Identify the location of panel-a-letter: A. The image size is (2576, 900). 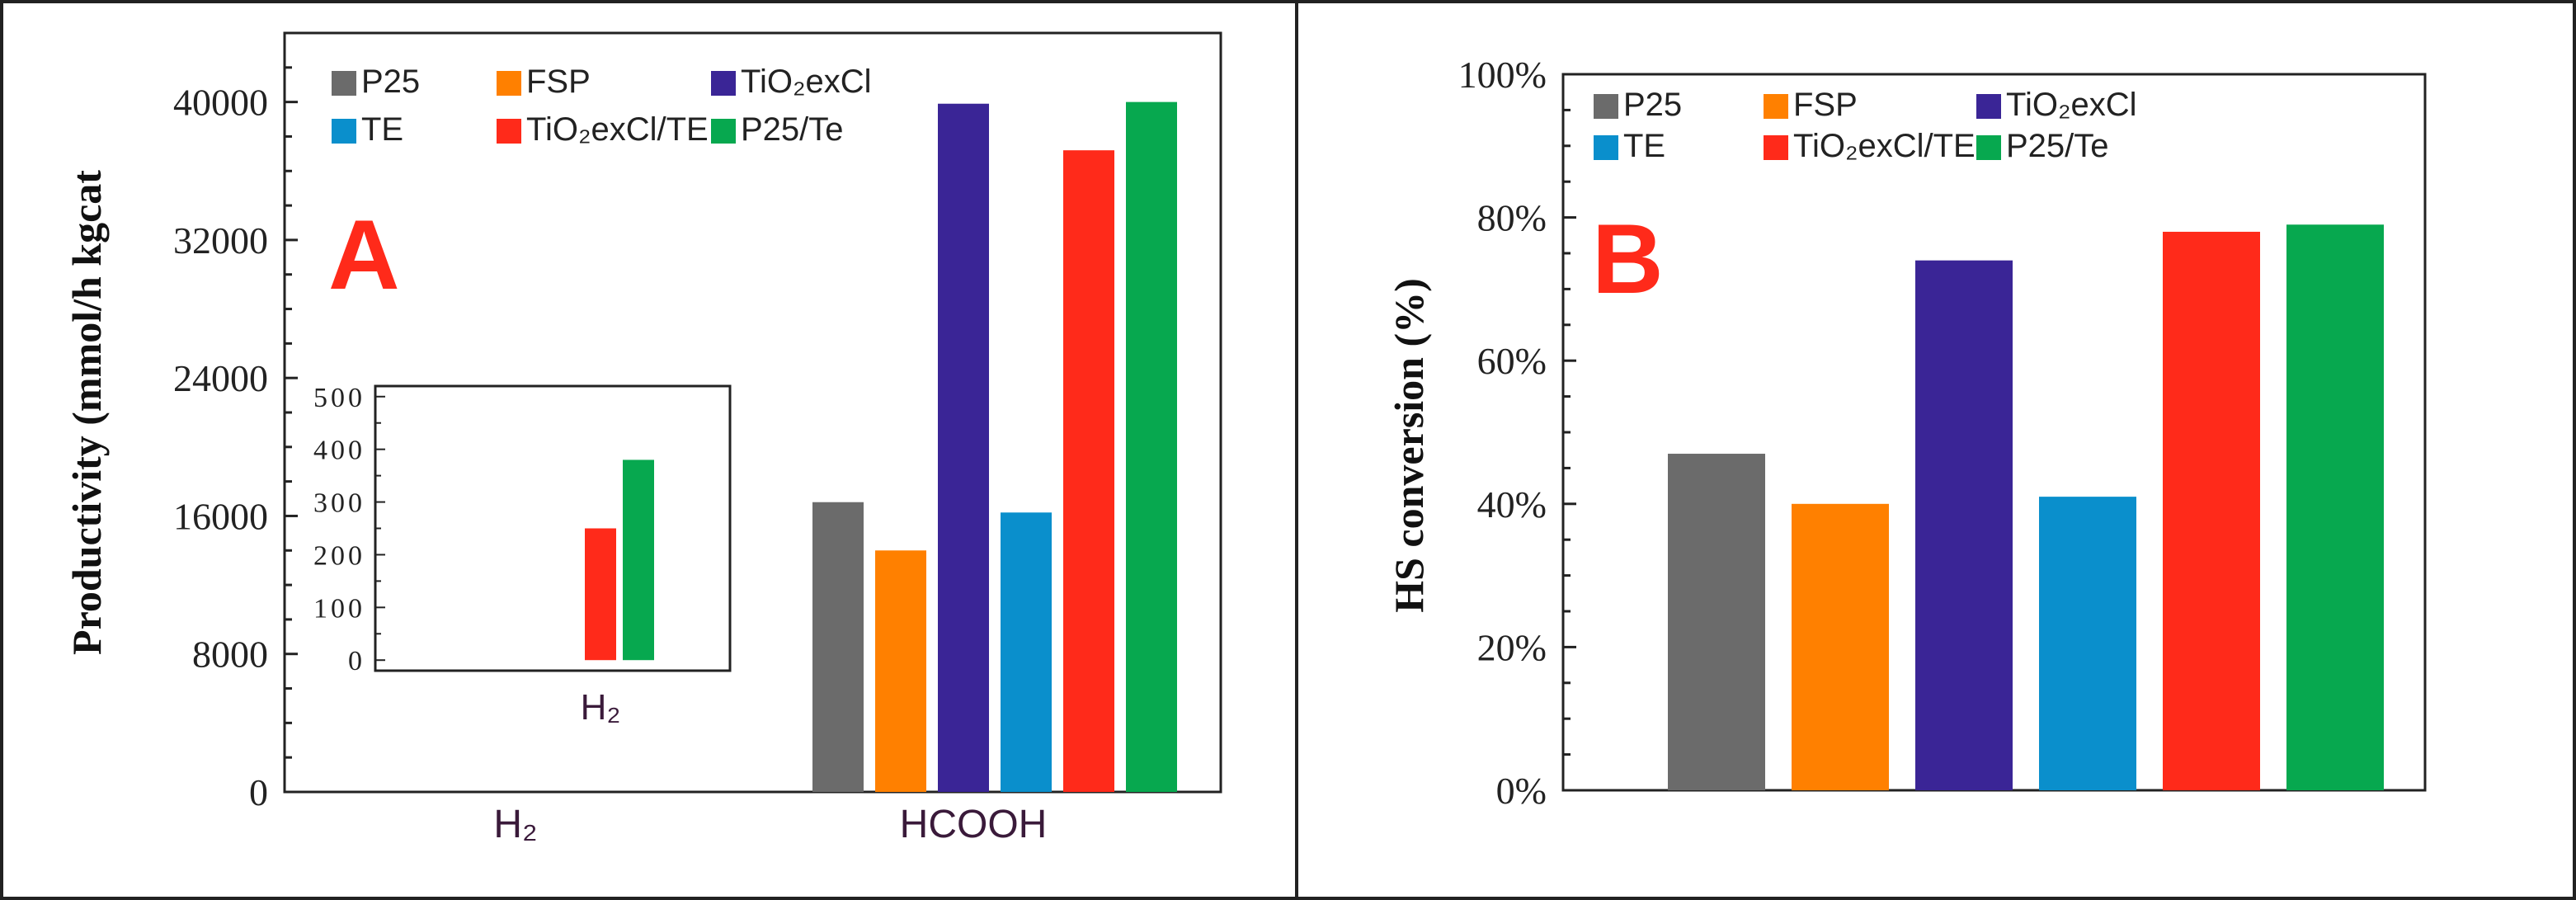
(364, 255).